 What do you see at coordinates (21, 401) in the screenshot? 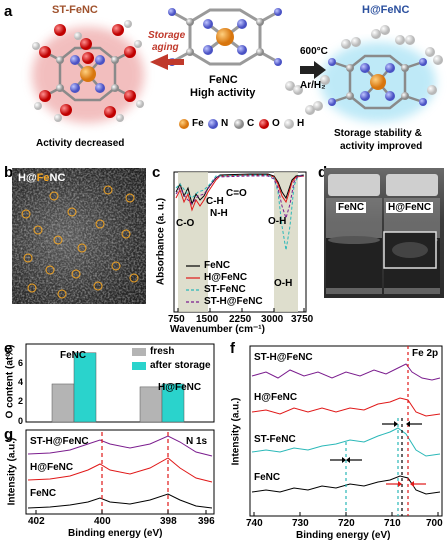
I see `ytick-2: 2` at bounding box center [21, 401].